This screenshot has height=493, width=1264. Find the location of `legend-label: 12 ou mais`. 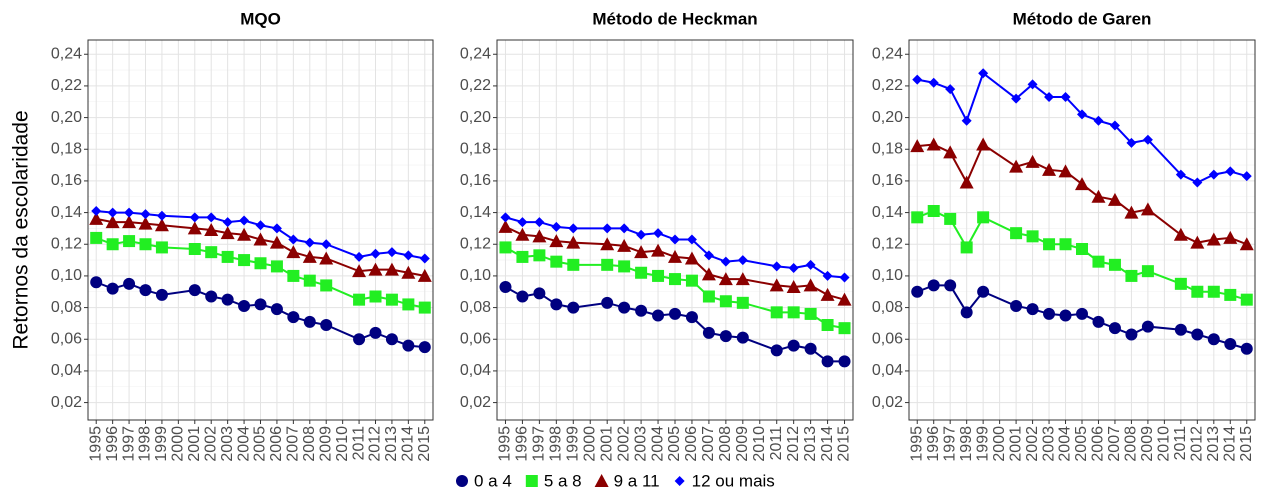

legend-label: 12 ou mais is located at coordinates (733, 480).